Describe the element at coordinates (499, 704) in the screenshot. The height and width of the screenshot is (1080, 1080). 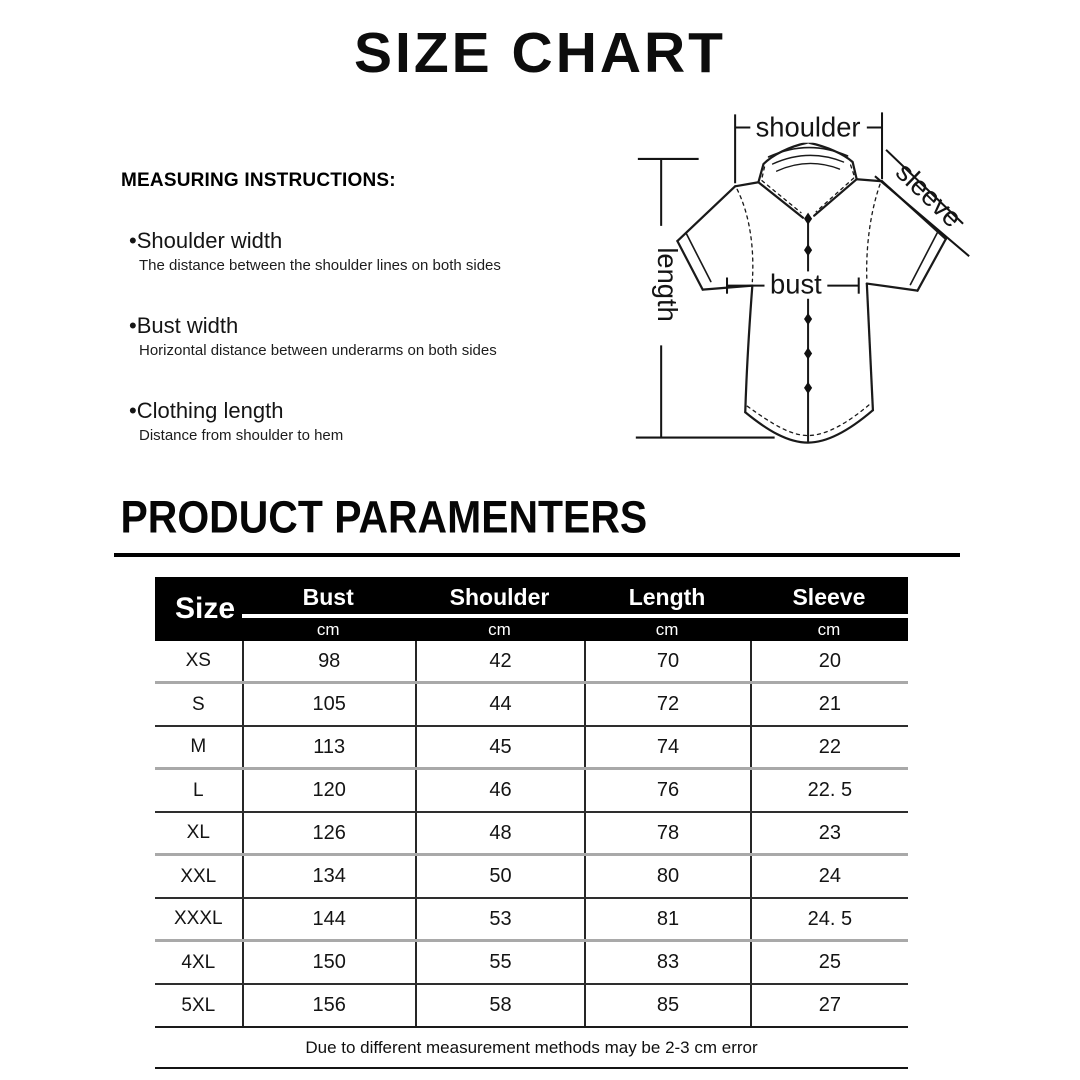
I see `value-cell: 44` at that location.